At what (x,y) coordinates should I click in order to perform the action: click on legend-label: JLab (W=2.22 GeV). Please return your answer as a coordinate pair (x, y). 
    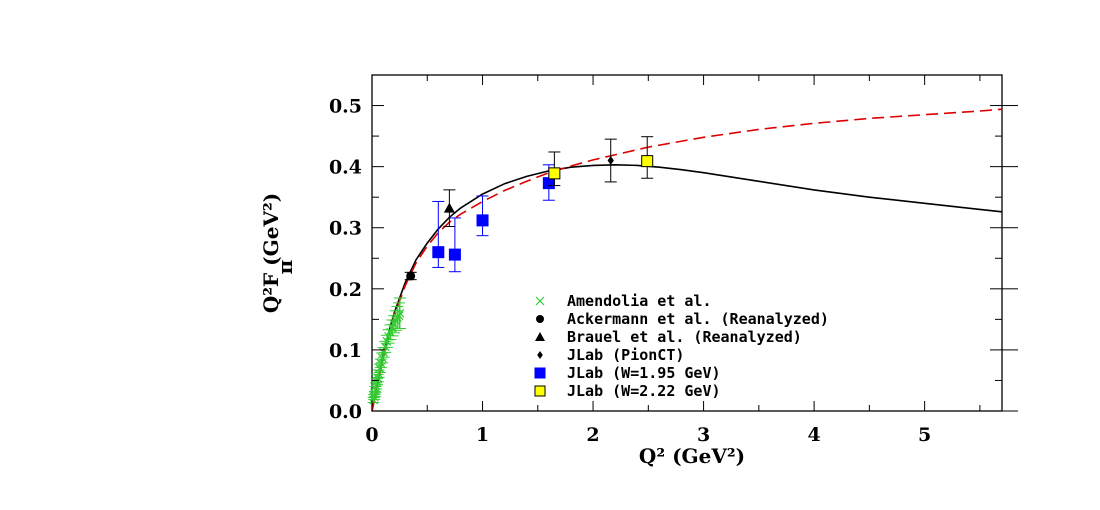
    Looking at the image, I should click on (644, 391).